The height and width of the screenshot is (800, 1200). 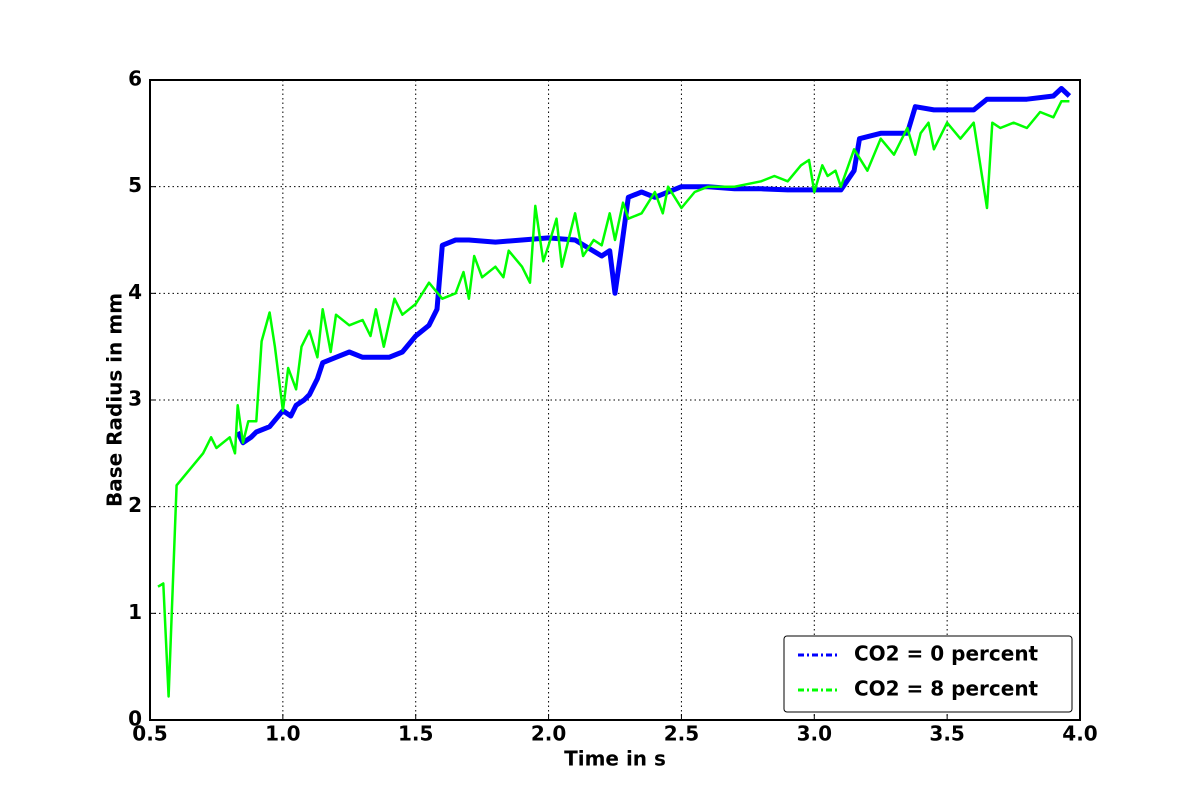 I want to click on y-tick-label: 4, so click(x=135, y=292).